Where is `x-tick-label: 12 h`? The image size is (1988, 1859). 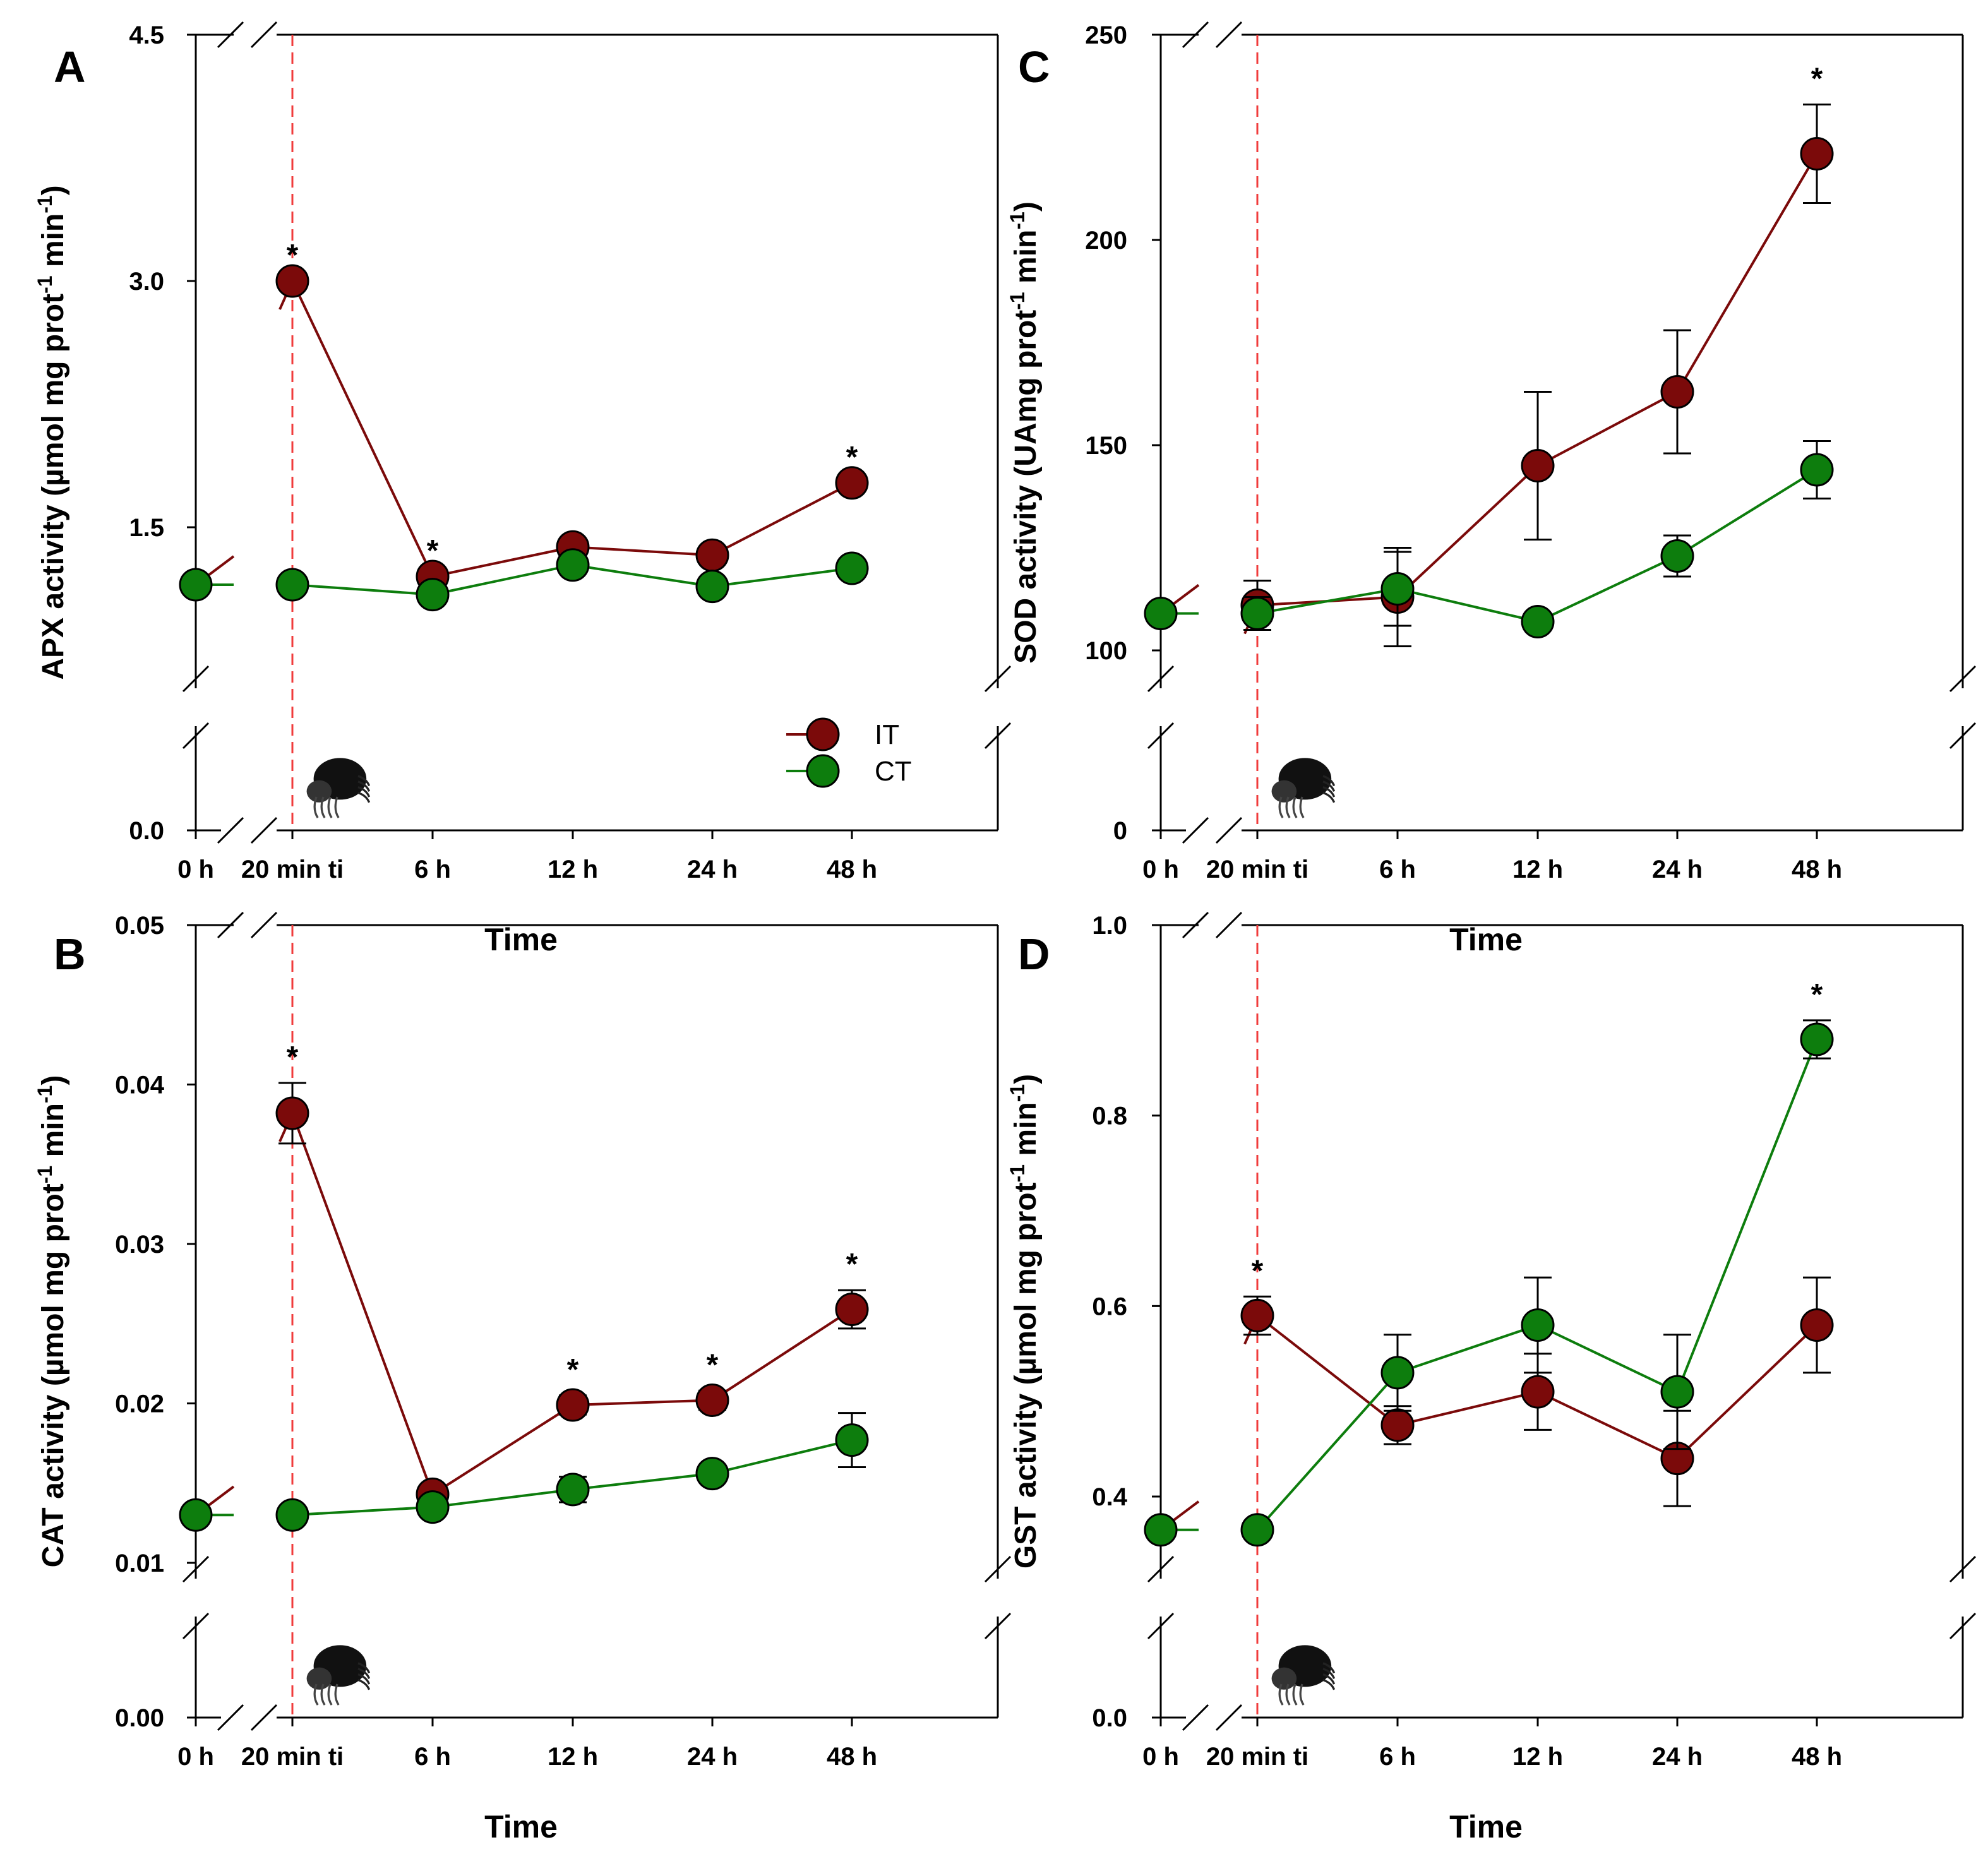
x-tick-label: 12 h is located at coordinates (1537, 869).